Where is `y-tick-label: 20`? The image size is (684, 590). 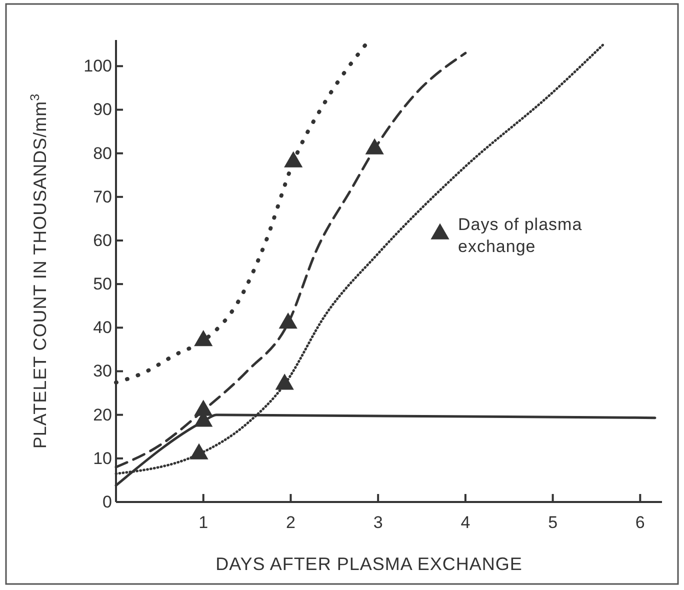 y-tick-label: 20 is located at coordinates (102, 414).